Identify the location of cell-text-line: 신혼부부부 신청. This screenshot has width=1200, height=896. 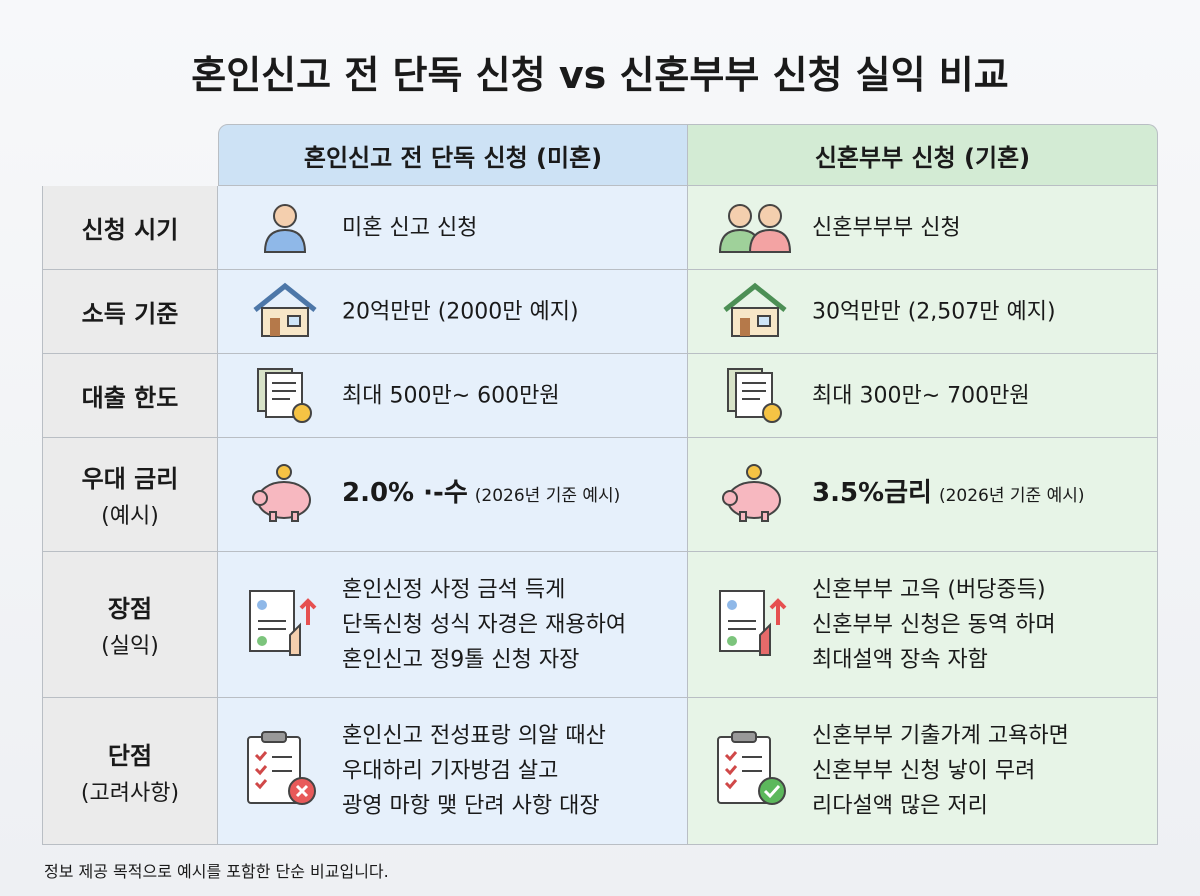
(886, 227).